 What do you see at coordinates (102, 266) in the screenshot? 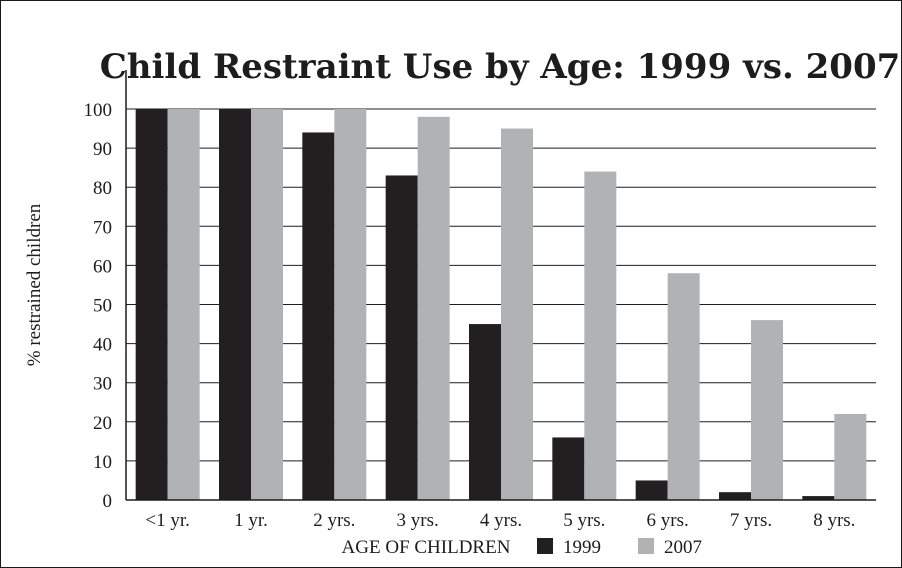
I see `y-tick-label: 60` at bounding box center [102, 266].